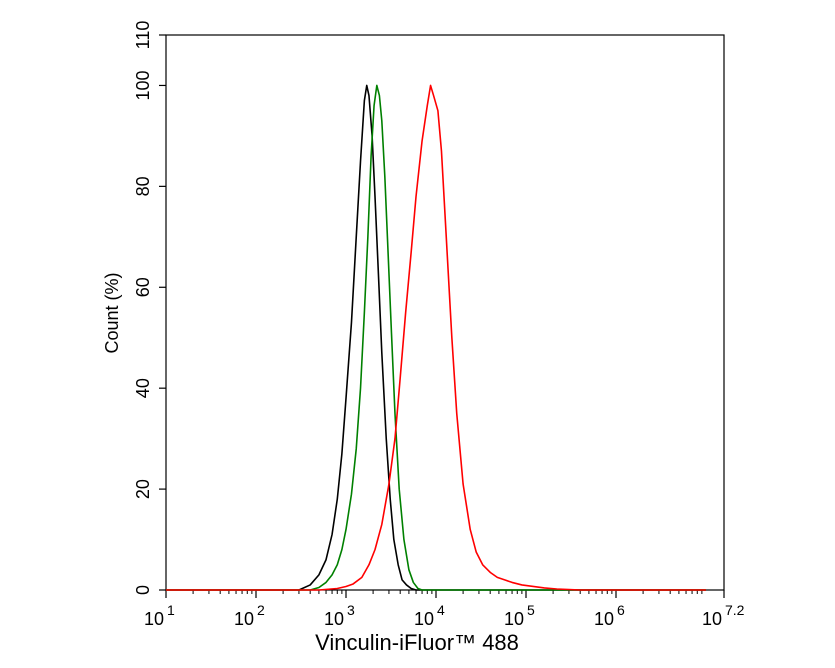 This screenshot has width=835, height=668. Describe the element at coordinates (723, 615) in the screenshot. I see `x-tick-label: 10 7.2` at that location.